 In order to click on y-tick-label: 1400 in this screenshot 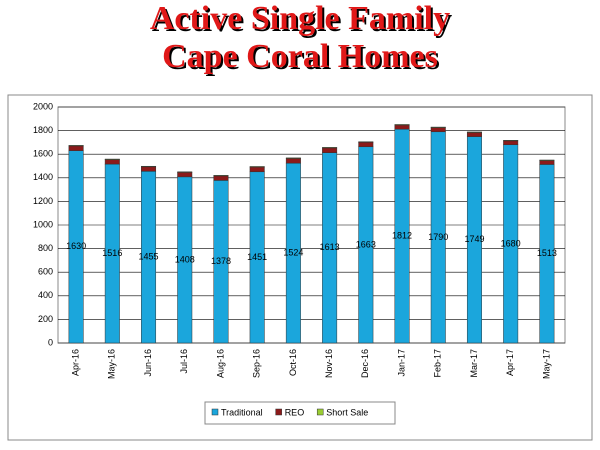, I will do `click(43, 177)`.